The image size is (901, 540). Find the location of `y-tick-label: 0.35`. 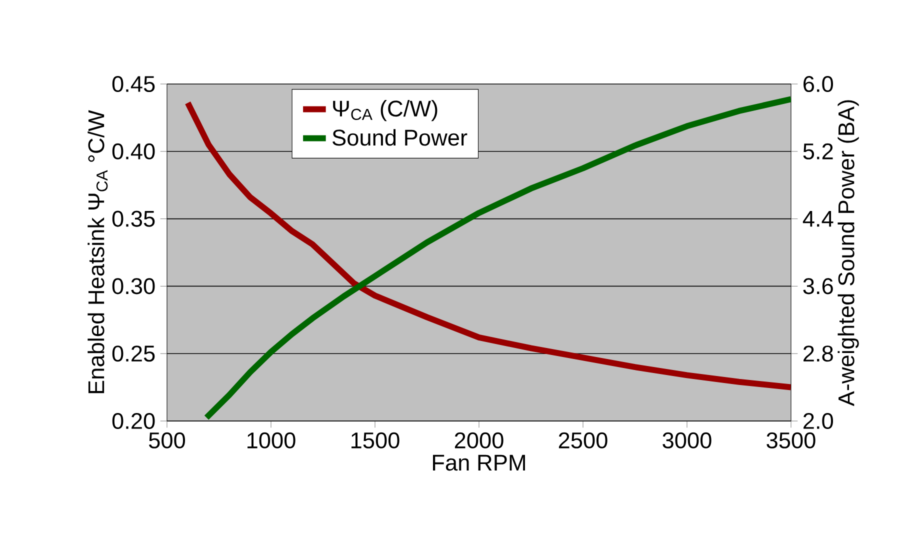

y-tick-label: 0.35 is located at coordinates (133, 218).